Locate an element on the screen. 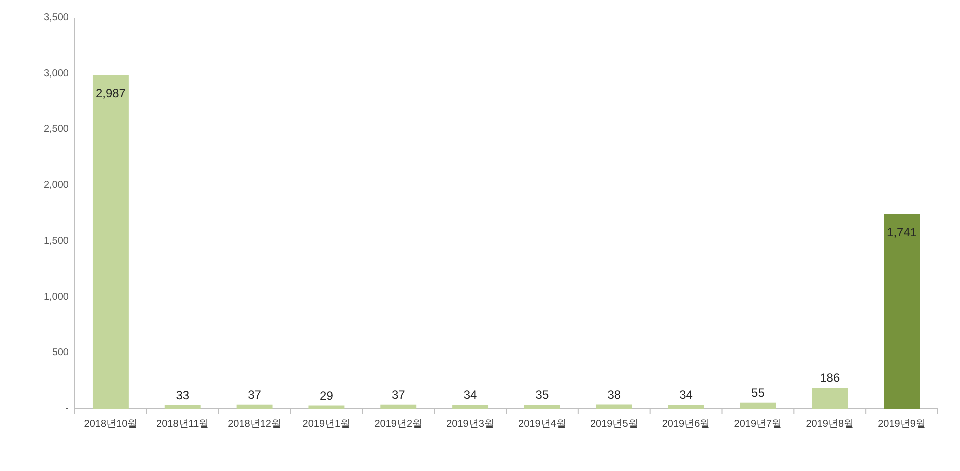 This screenshot has height=471, width=960. data-label: 38 is located at coordinates (615, 395).